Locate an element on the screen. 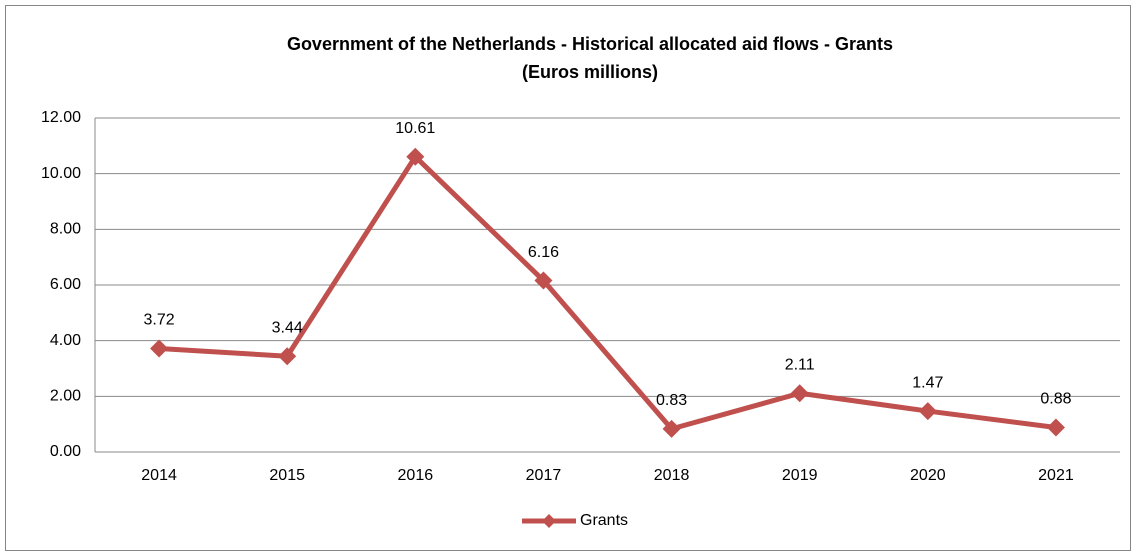 This screenshot has width=1136, height=556. data-label: 6.16 is located at coordinates (543, 252).